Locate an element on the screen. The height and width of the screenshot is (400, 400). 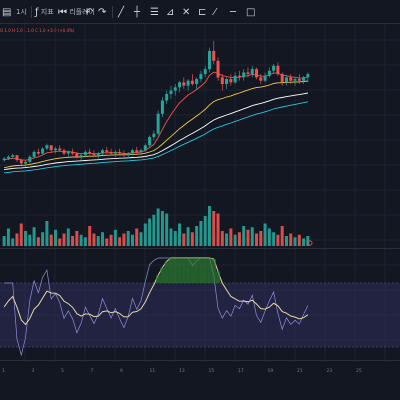
indicators-label: 지표 is located at coordinates (47, 12).